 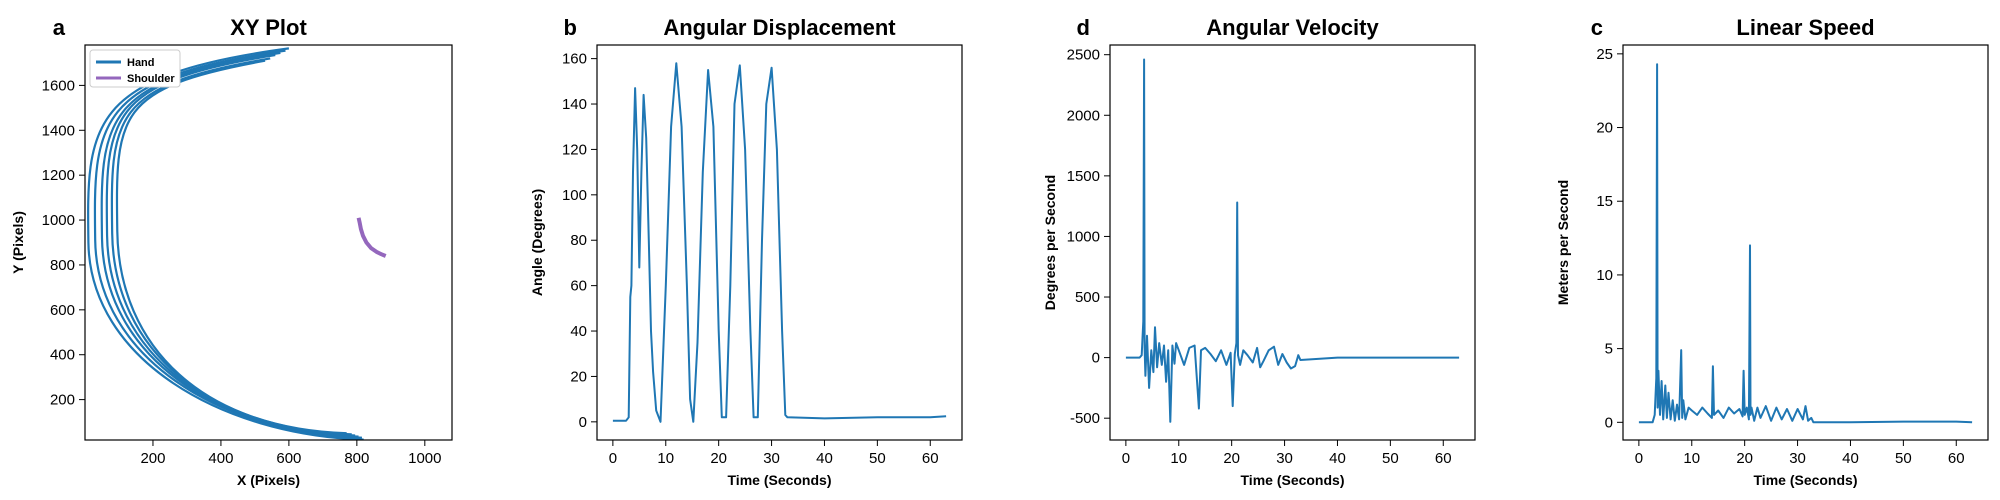 I want to click on y-axis-label: Meters per Second, so click(x=1563, y=242).